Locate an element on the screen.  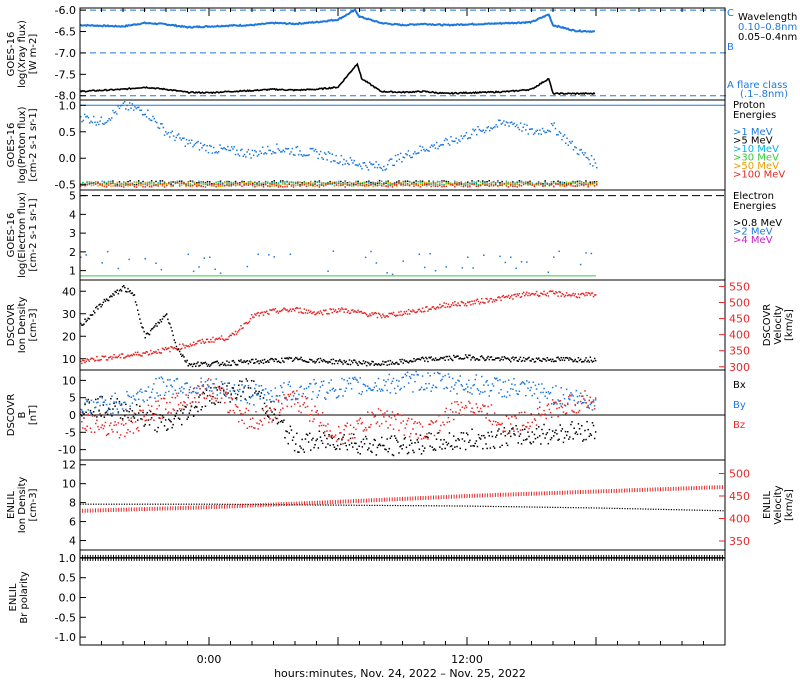
y-axis-label-right: [km/s] is located at coordinates (789, 325).